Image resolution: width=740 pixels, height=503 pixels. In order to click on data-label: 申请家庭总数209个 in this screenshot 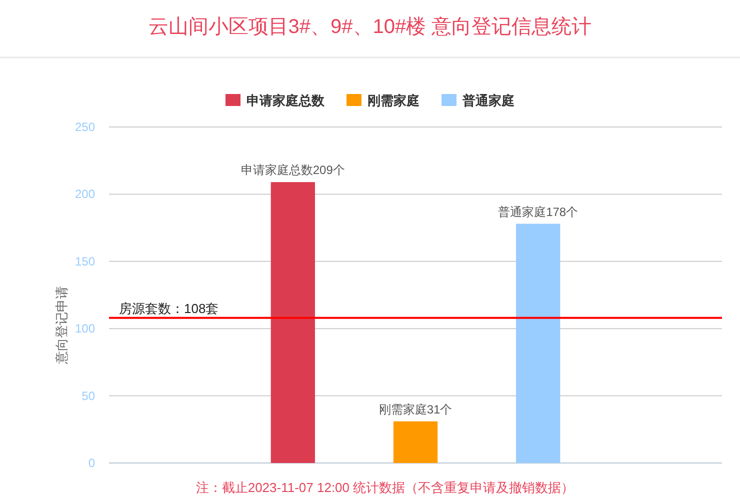, I will do `click(292, 170)`.